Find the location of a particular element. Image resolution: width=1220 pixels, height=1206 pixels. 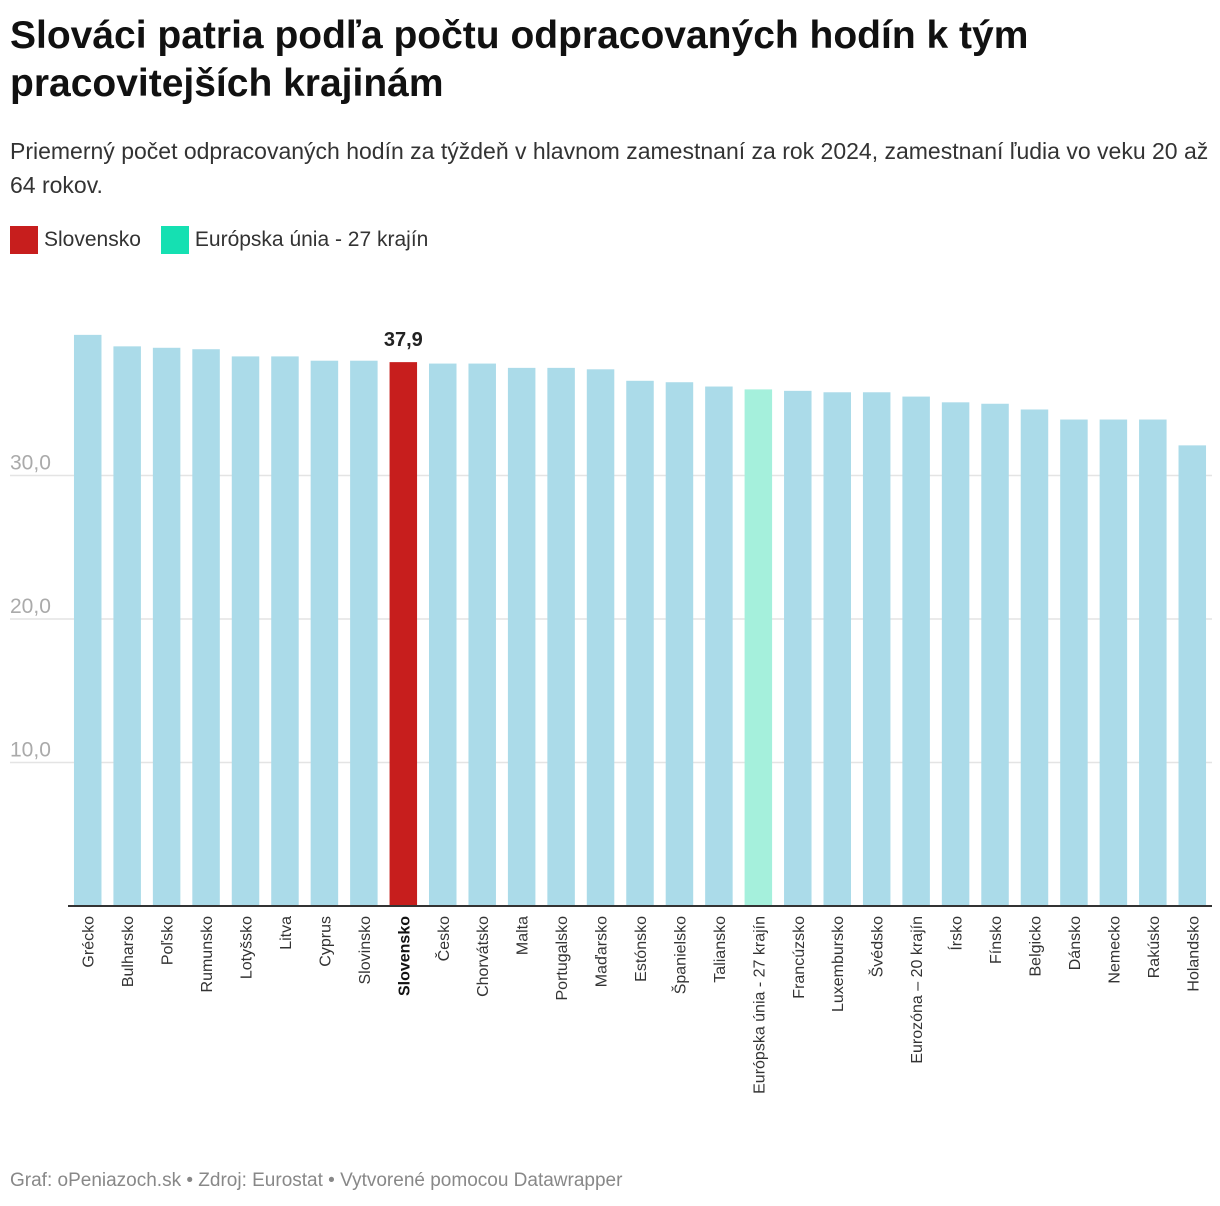

legend: Slovensko Európska únia - 27 krajín is located at coordinates (229, 240).